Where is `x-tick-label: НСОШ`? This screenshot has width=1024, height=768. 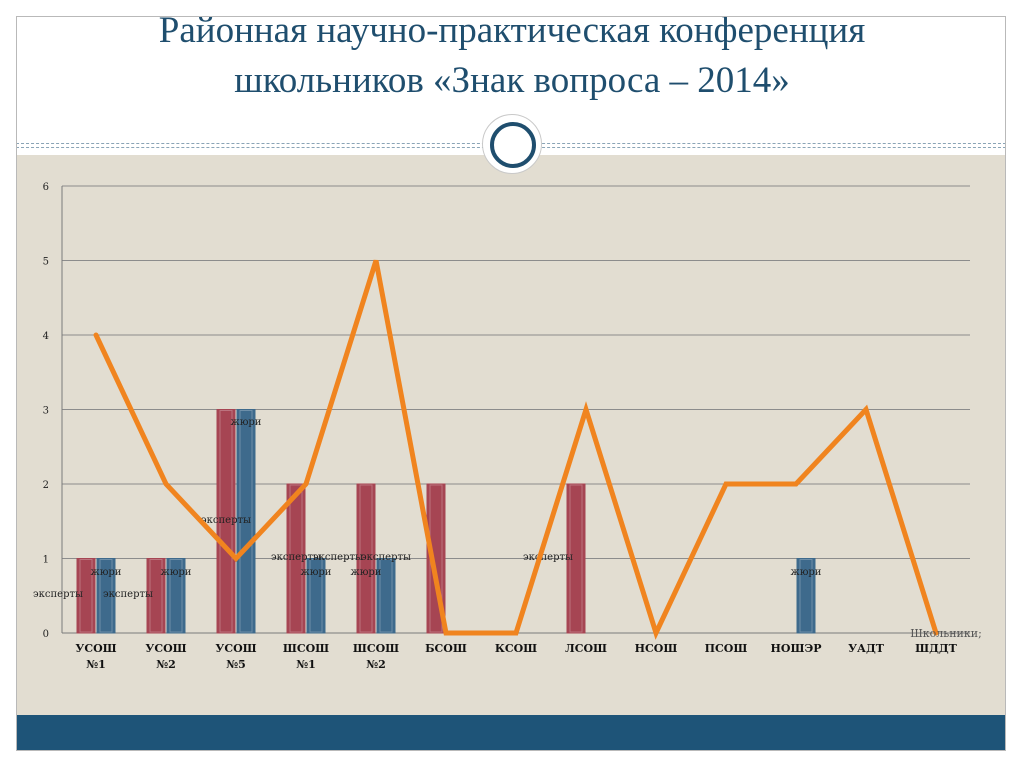 x-tick-label: НСОШ is located at coordinates (656, 648).